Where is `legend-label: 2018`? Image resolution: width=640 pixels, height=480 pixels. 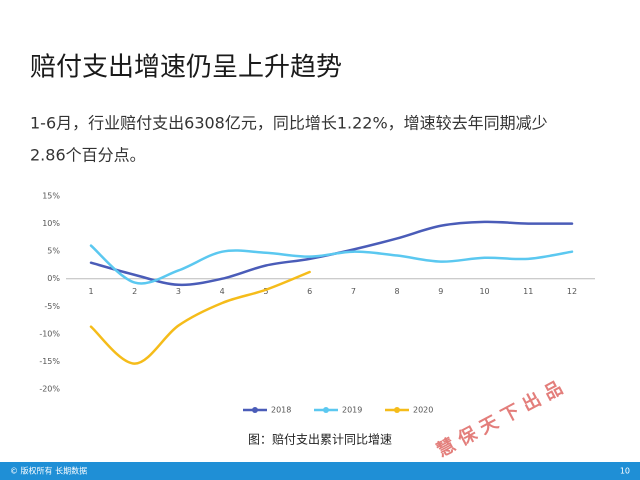 legend-label: 2018 is located at coordinates (281, 410).